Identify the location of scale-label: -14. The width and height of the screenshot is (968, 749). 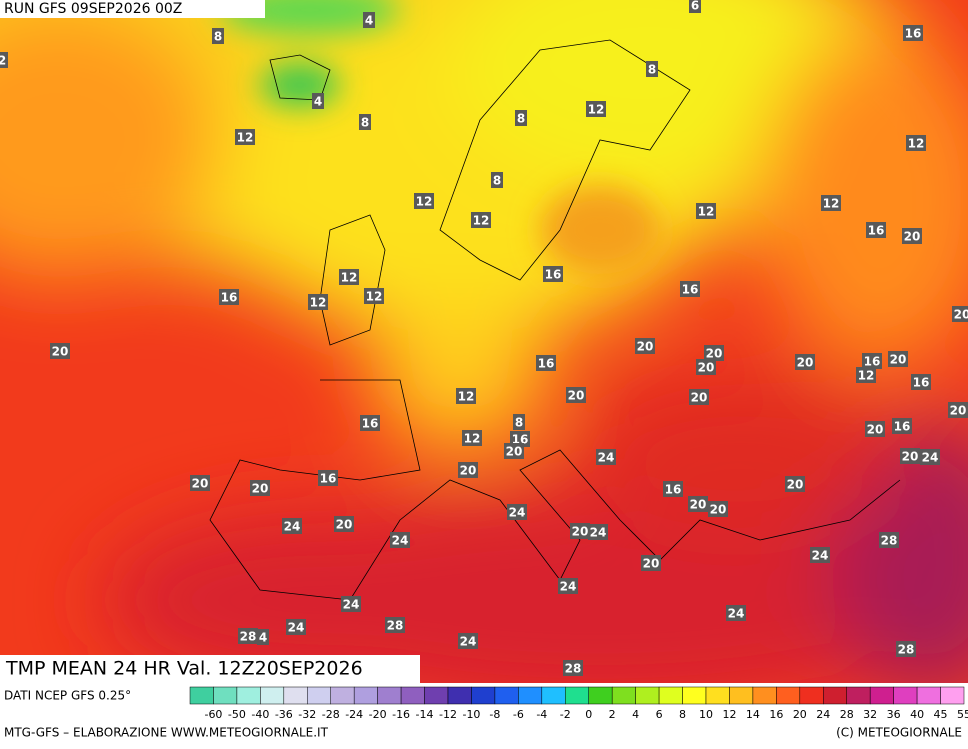
(425, 714).